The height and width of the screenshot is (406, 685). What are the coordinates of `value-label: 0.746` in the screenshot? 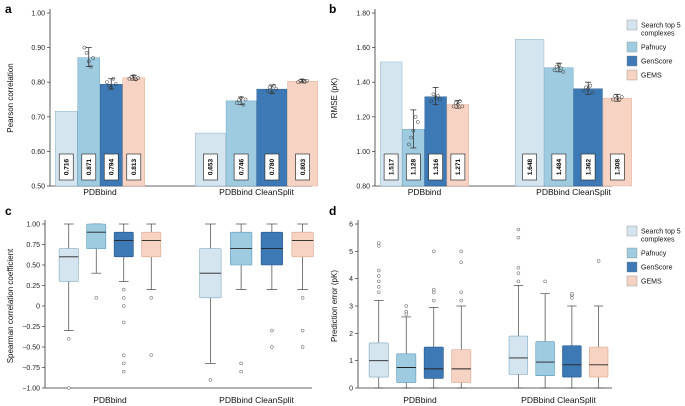 It's located at (241, 166).